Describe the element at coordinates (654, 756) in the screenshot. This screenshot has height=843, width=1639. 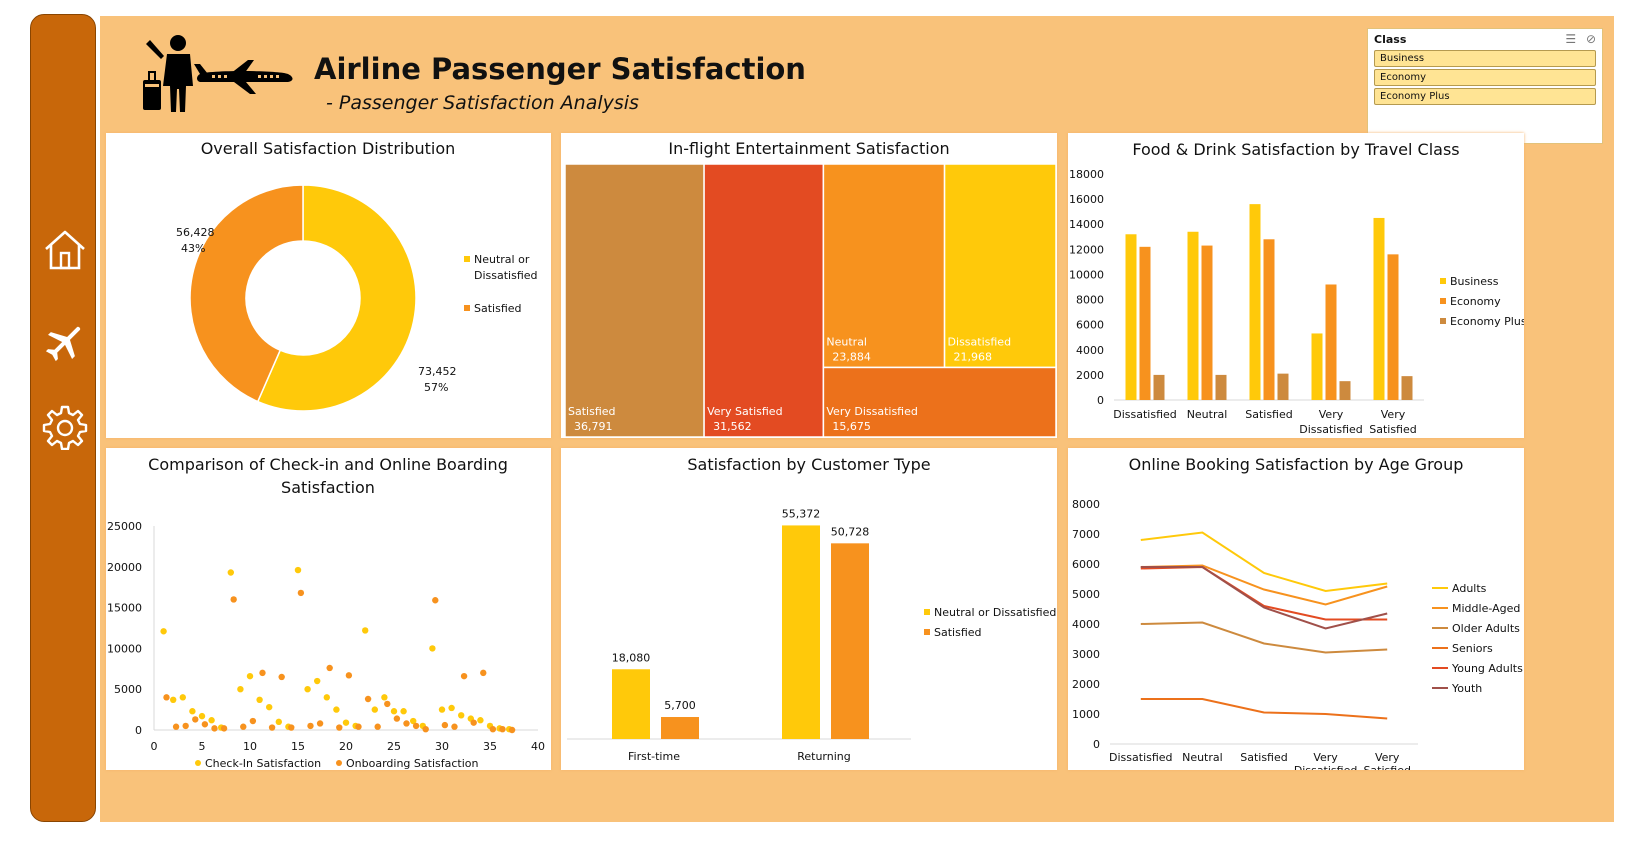
I see `x-tick-label: First-time` at that location.